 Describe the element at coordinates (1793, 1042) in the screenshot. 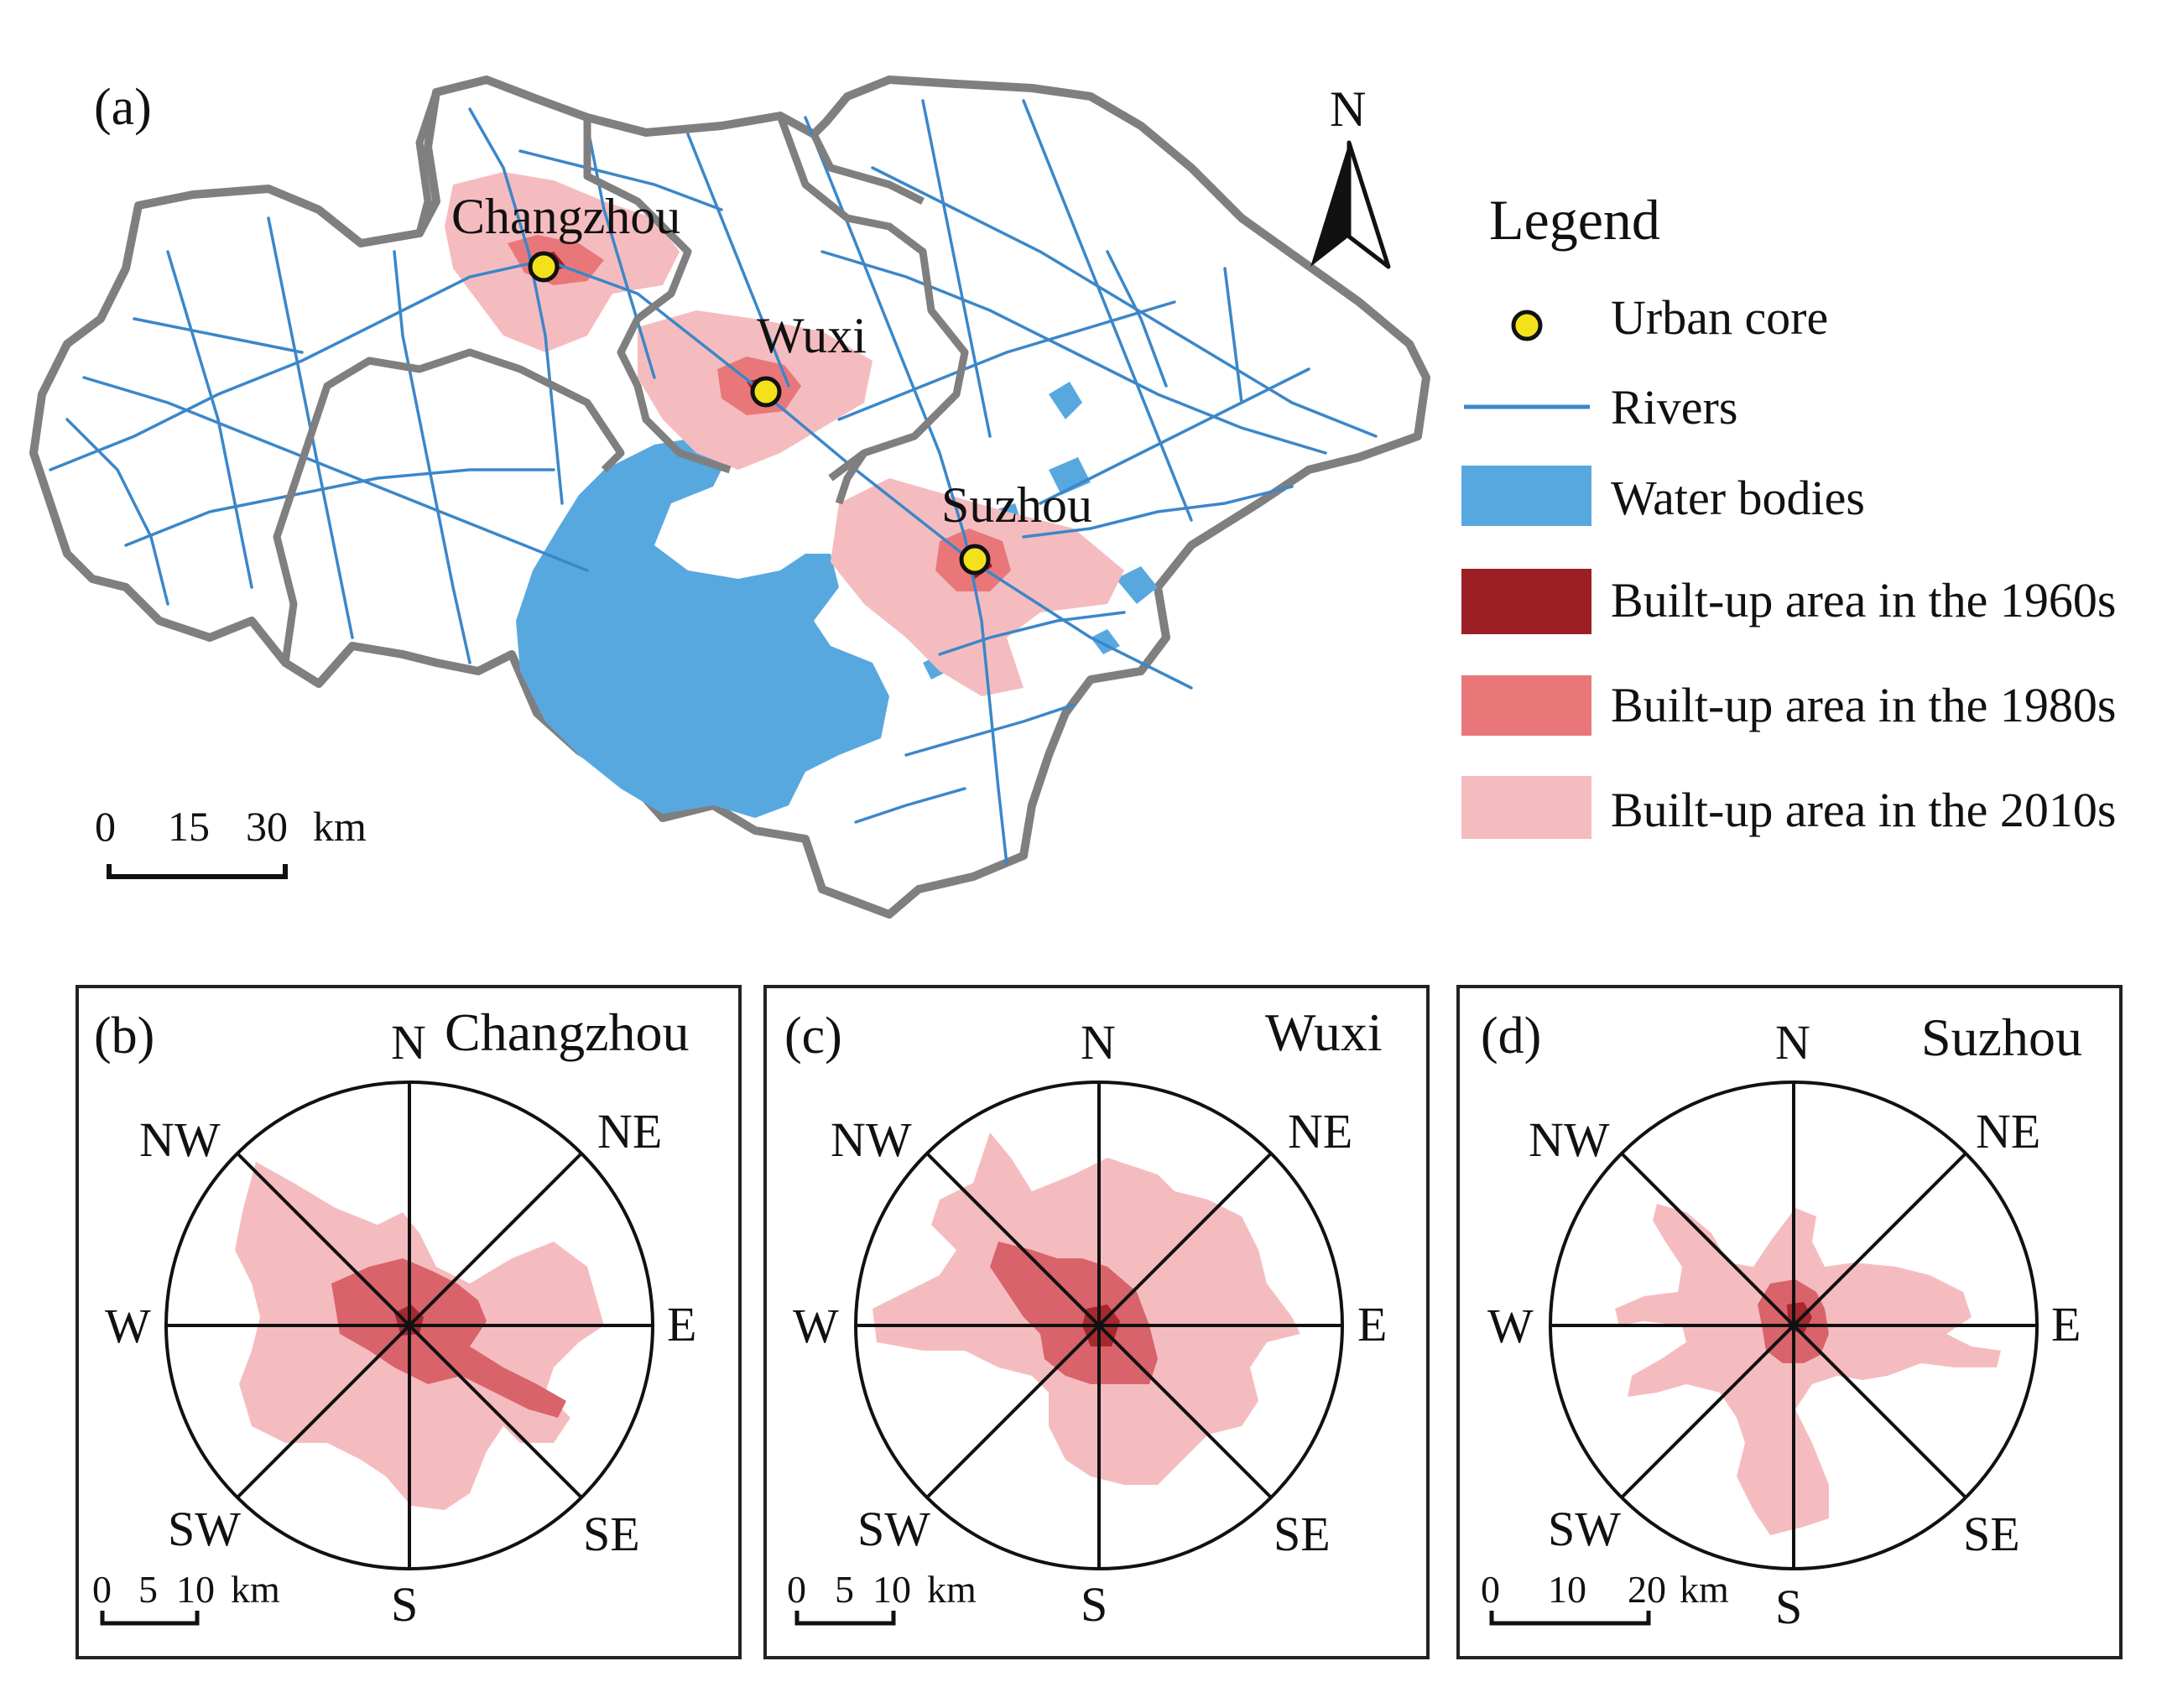

I see `panel-d-dir-n: N` at that location.